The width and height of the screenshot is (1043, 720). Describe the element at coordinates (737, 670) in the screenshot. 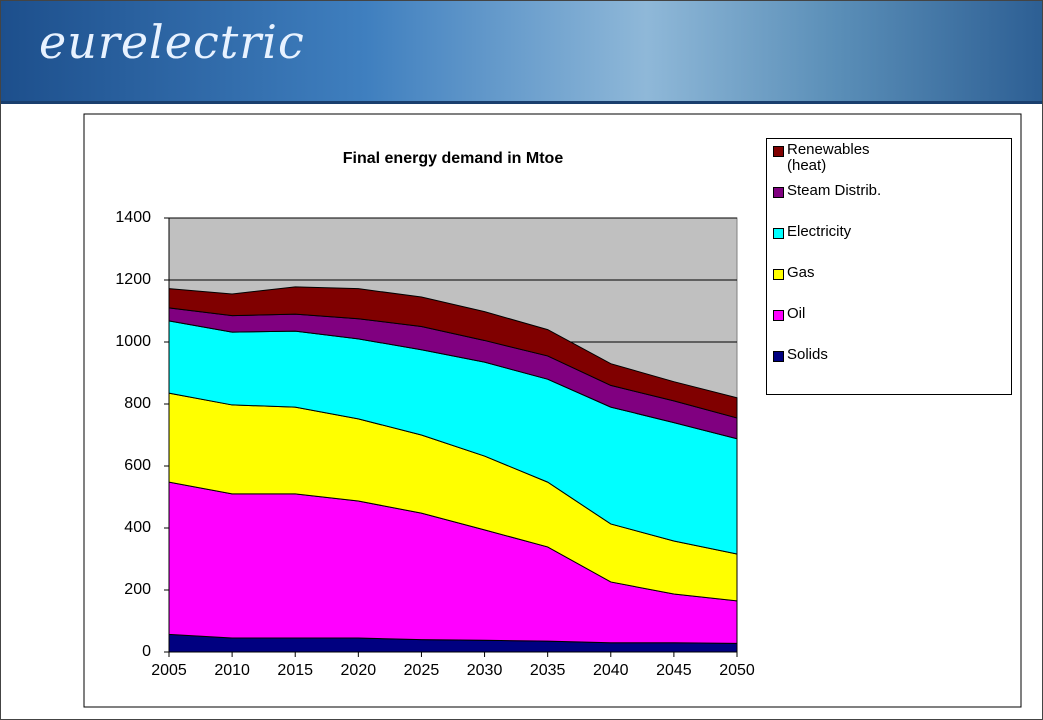

I see `x-tick-label: 2050` at that location.